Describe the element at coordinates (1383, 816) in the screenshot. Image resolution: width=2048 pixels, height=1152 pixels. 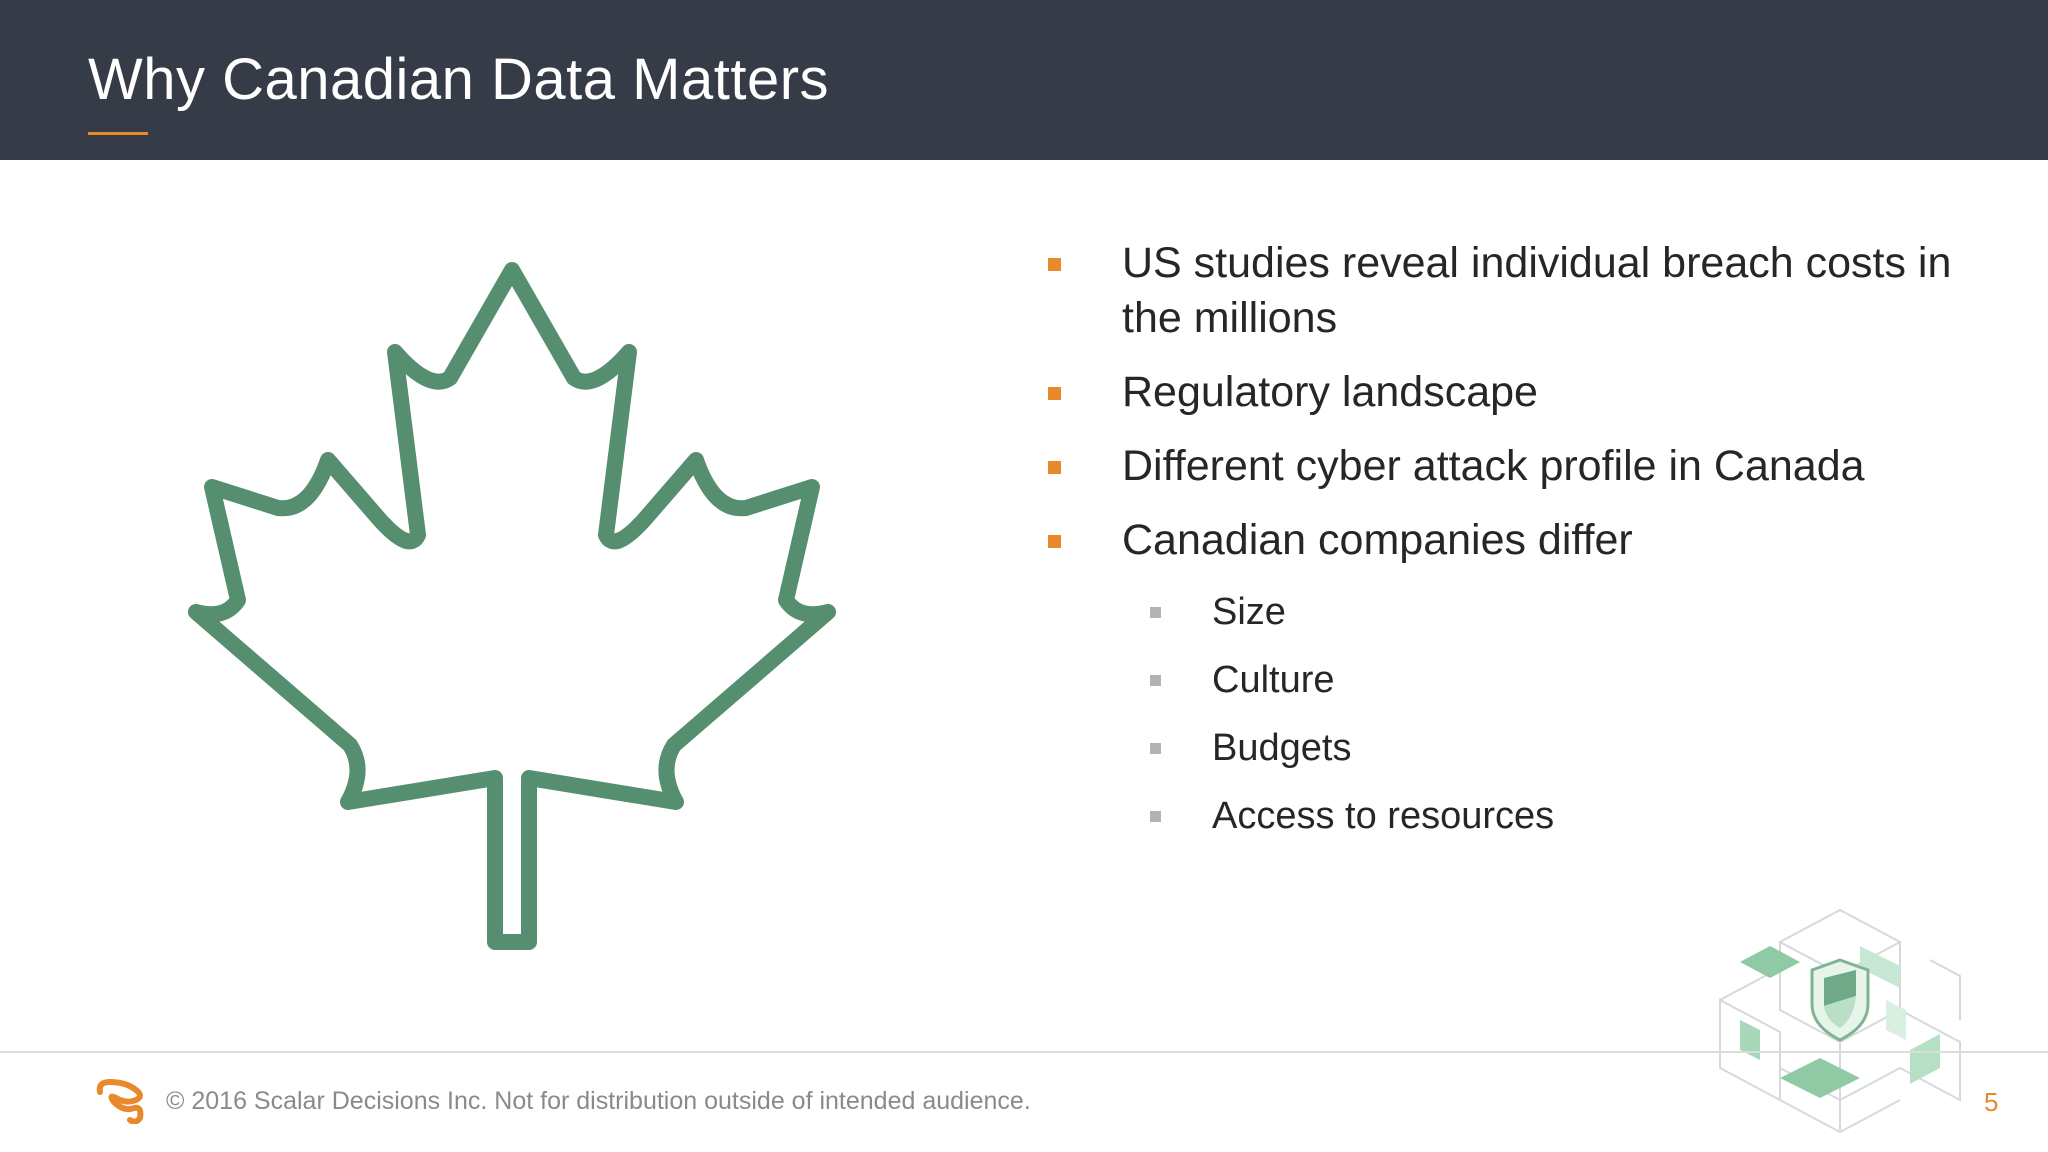
I see `sub-bullet-text: Access to resources` at that location.